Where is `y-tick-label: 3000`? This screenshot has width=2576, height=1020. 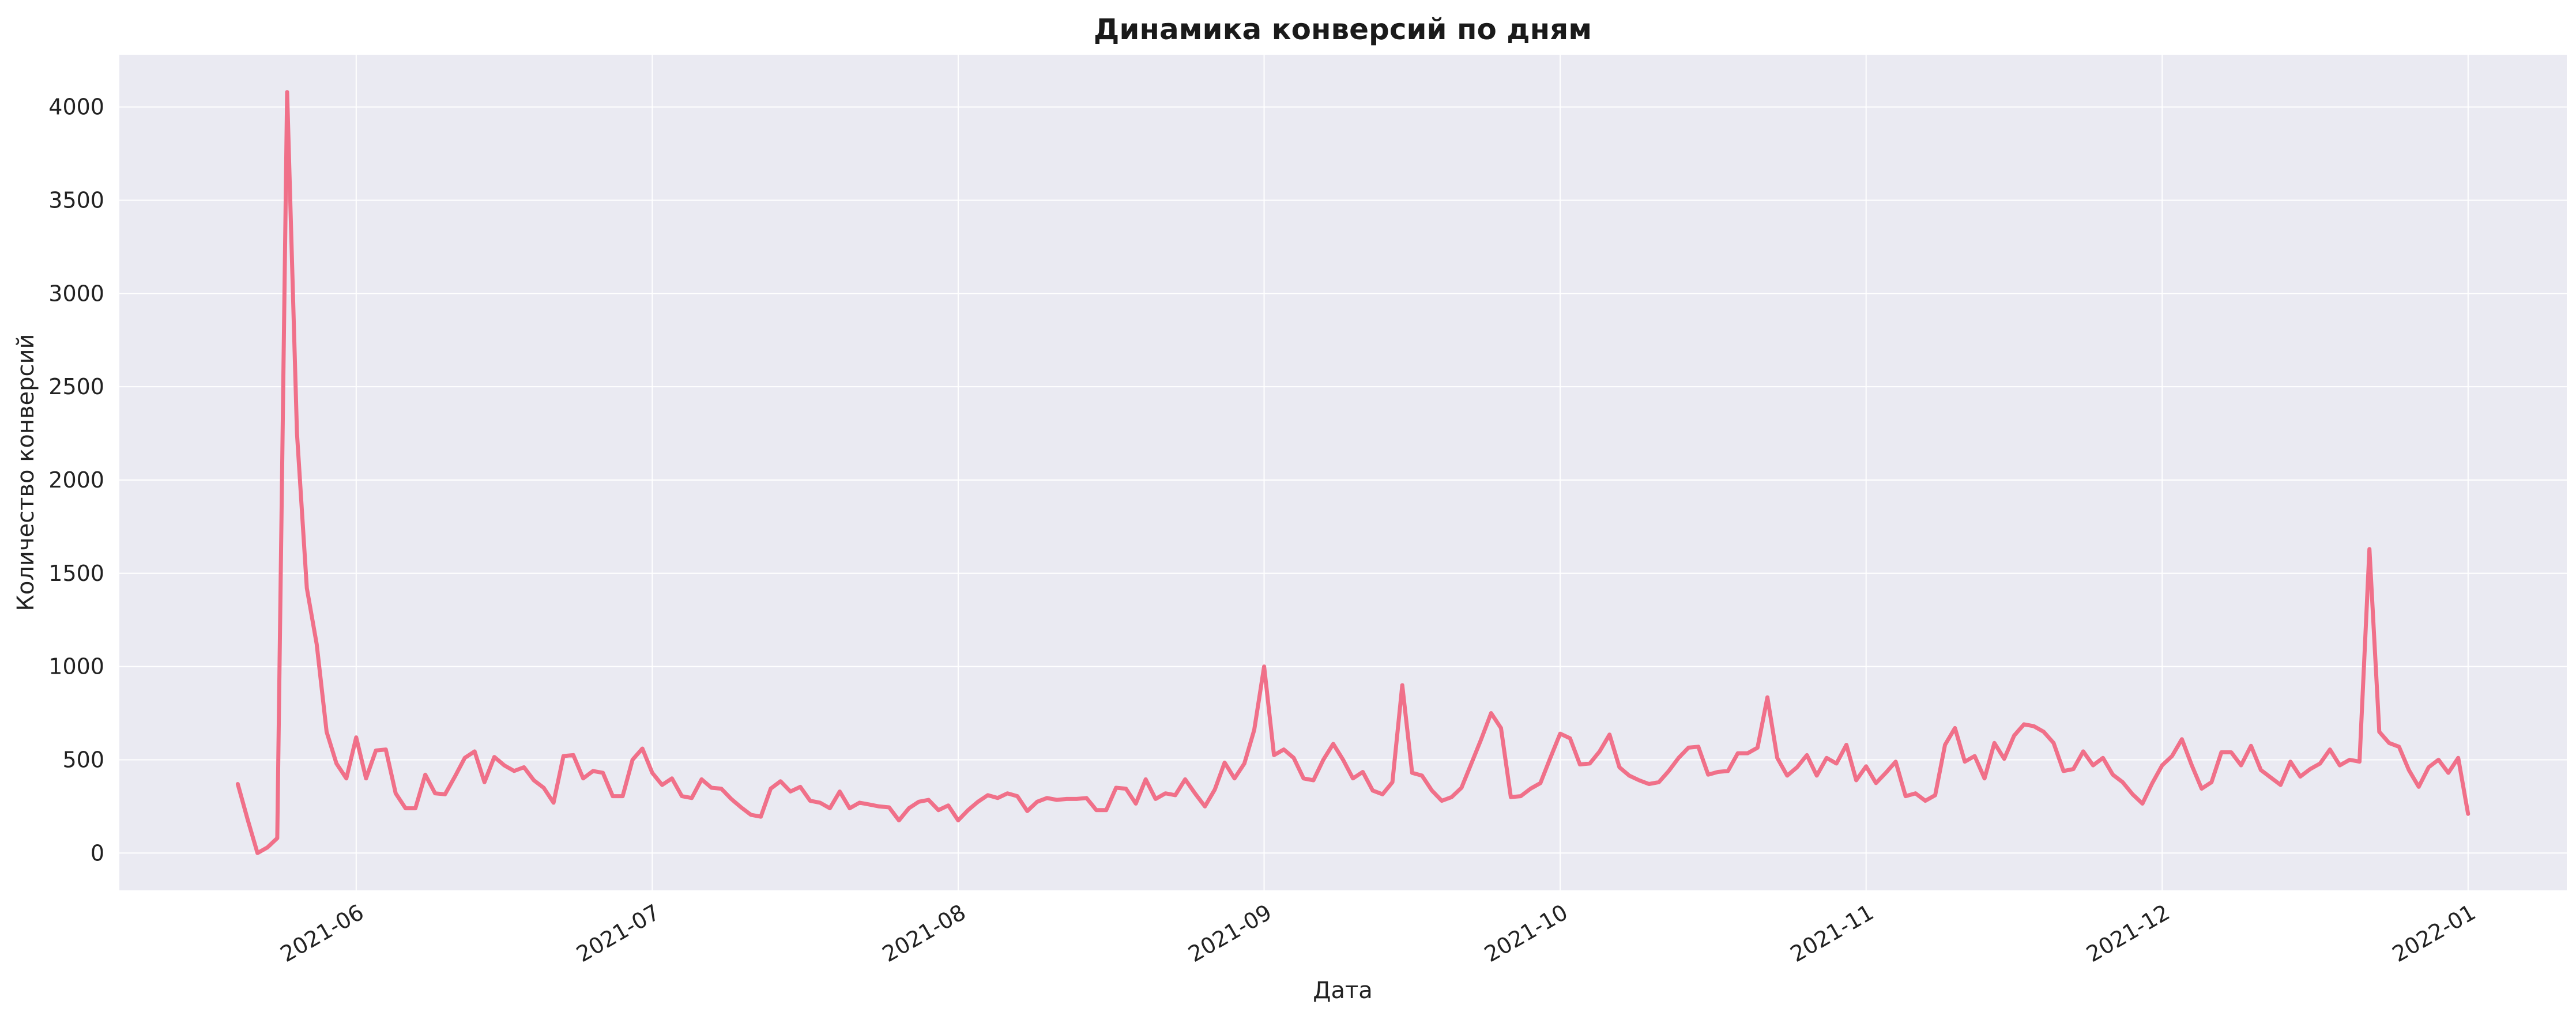
y-tick-label: 3000 is located at coordinates (76, 293).